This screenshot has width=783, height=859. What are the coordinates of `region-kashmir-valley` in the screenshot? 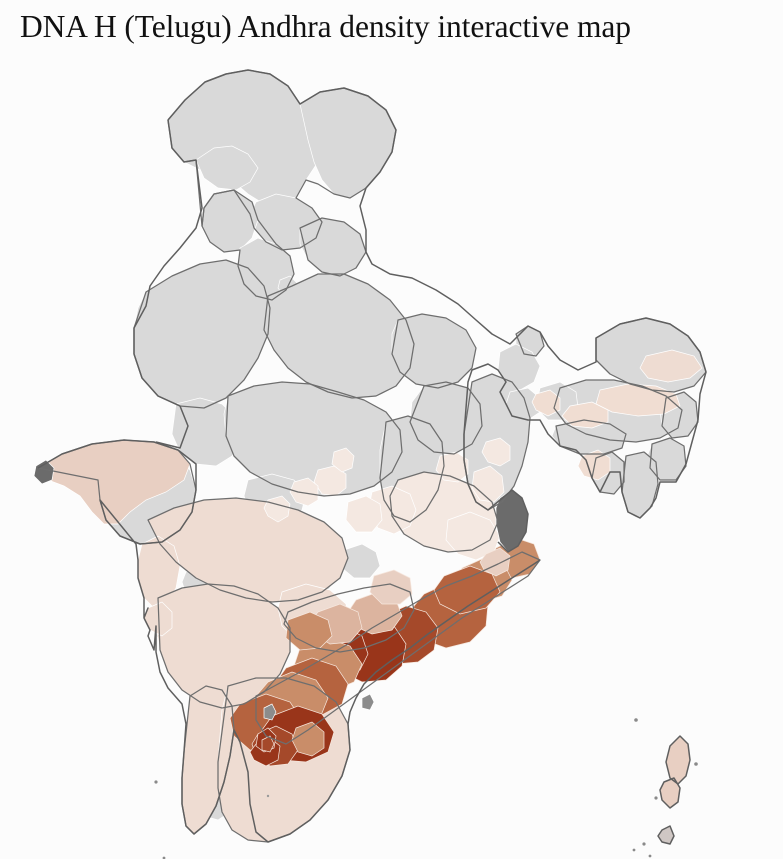 It's located at (227, 168).